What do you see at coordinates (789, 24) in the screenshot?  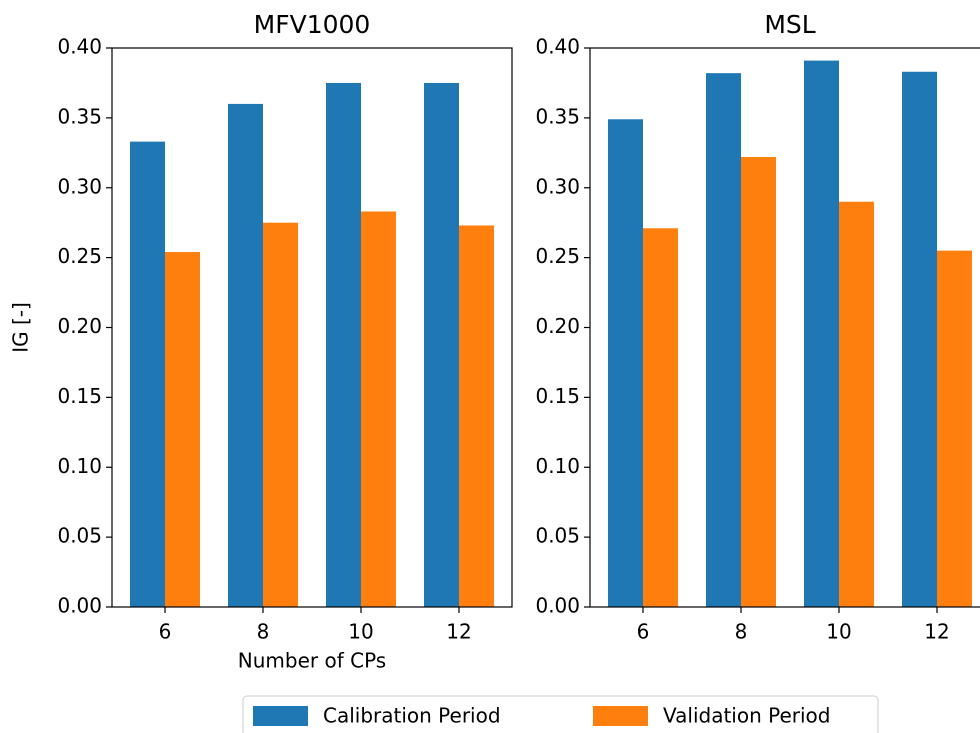 I see `chart-title: MSL` at bounding box center [789, 24].